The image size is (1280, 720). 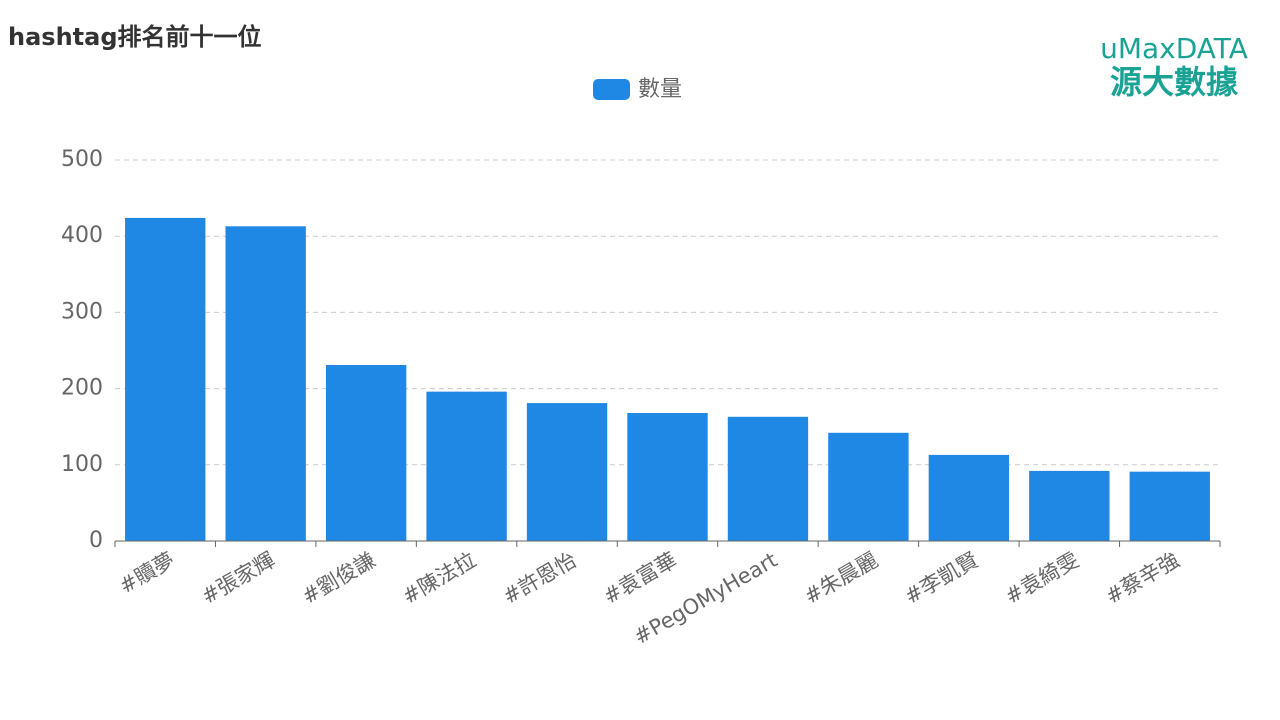 I want to click on y-tick-label: 100, so click(x=82, y=464).